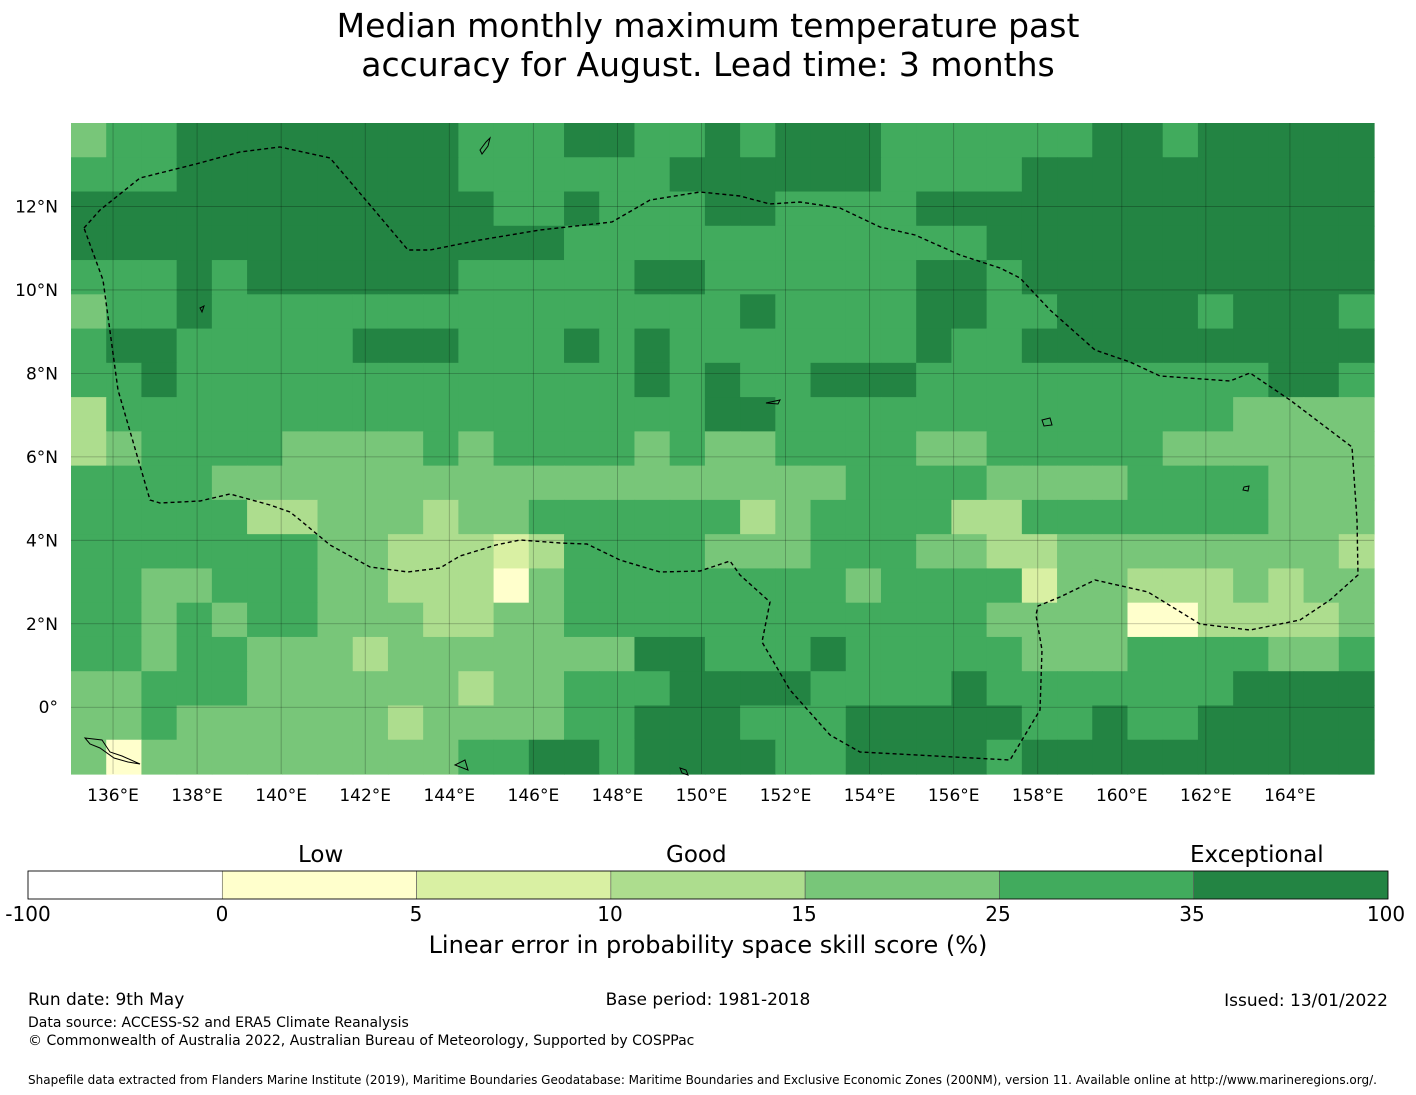 The width and height of the screenshot is (1416, 1095). What do you see at coordinates (786, 796) in the screenshot?
I see `longitude-tick-label: 152°E` at bounding box center [786, 796].